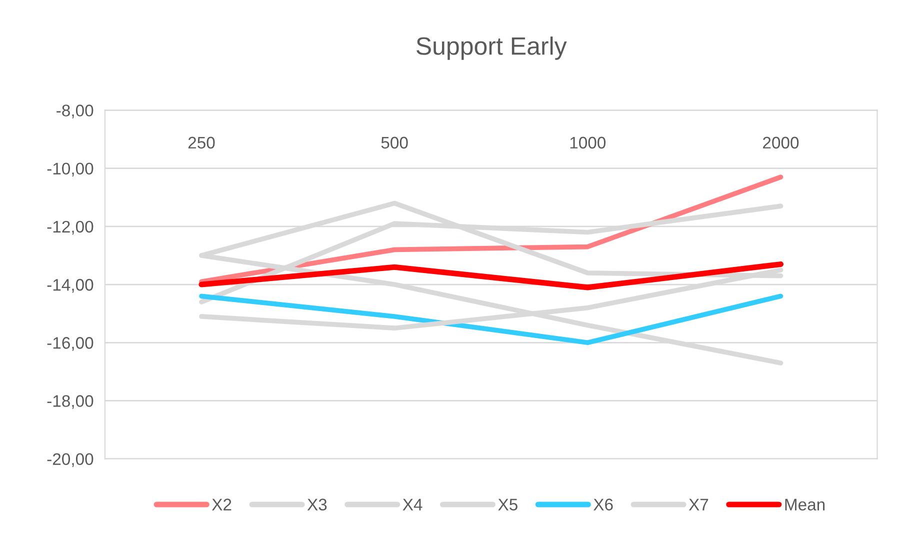  What do you see at coordinates (201, 142) in the screenshot?
I see `x-tick-label: 250` at bounding box center [201, 142].